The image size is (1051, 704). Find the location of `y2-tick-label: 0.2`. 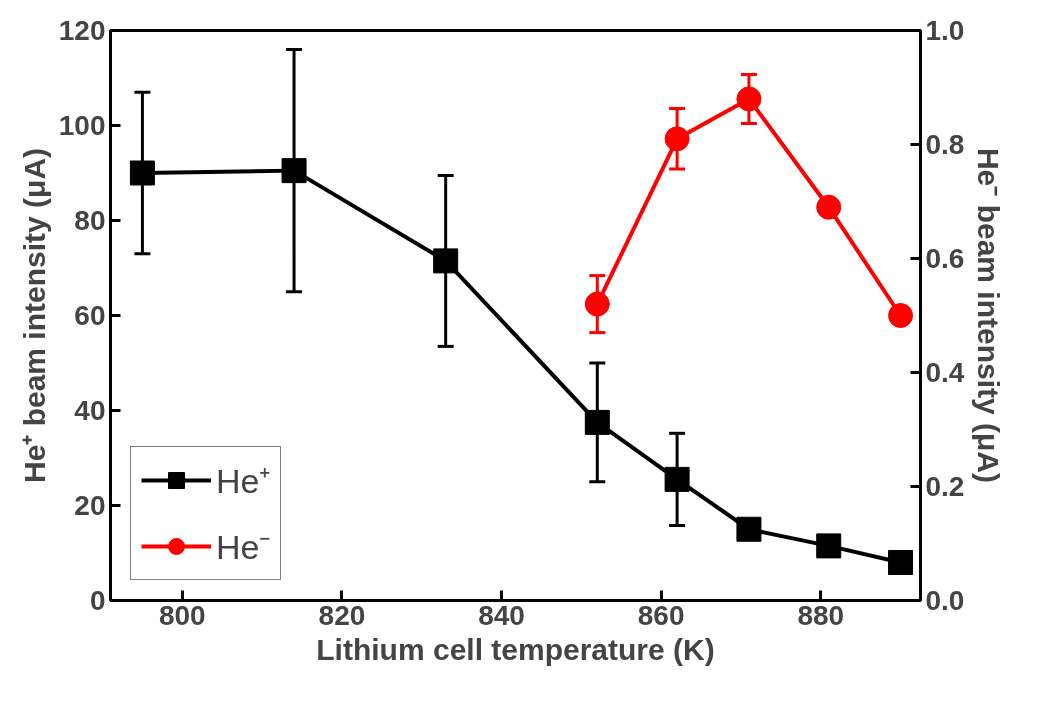

y2-tick-label: 0.2 is located at coordinates (945, 486).